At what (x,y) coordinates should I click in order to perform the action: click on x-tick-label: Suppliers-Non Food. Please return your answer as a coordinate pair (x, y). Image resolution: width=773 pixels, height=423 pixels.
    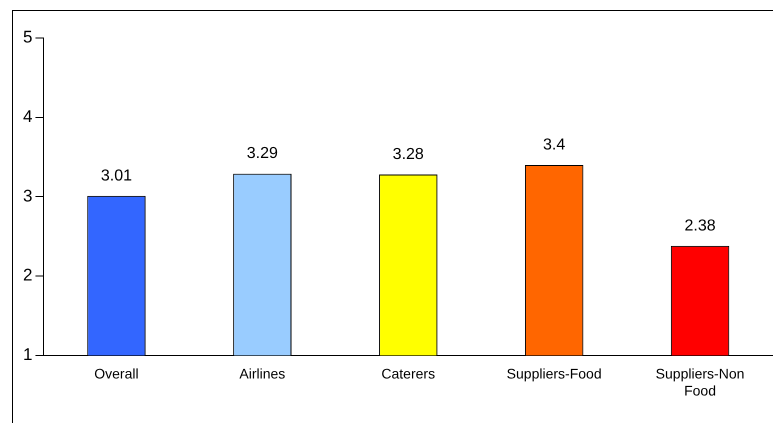
    Looking at the image, I should click on (700, 382).